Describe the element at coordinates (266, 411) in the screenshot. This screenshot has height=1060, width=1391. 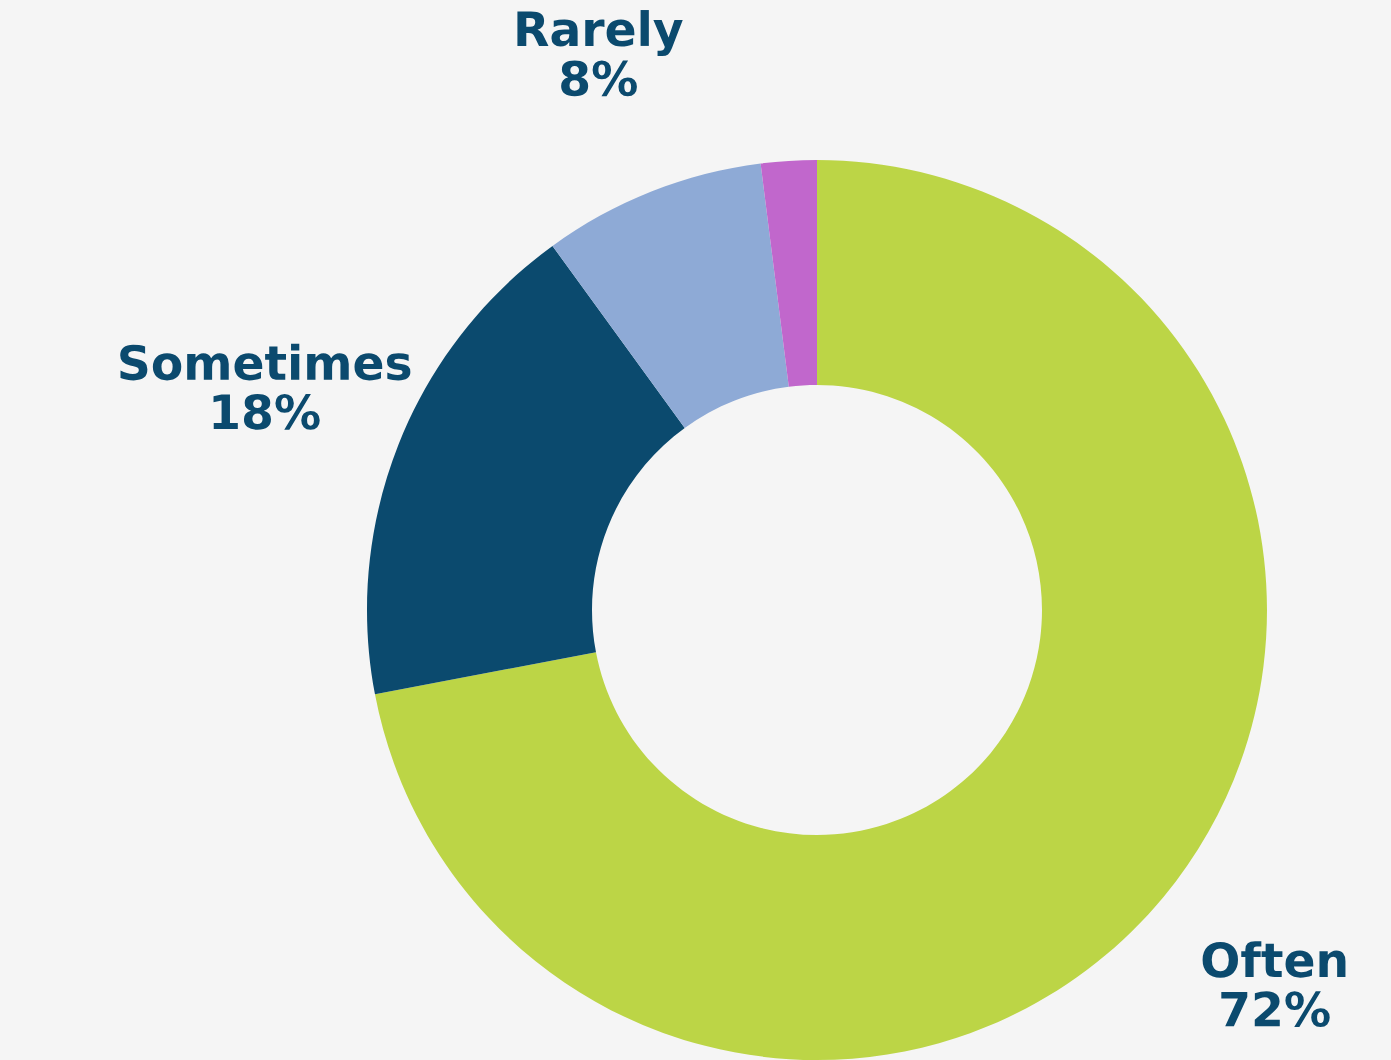
I see `data-label: 18%` at that location.